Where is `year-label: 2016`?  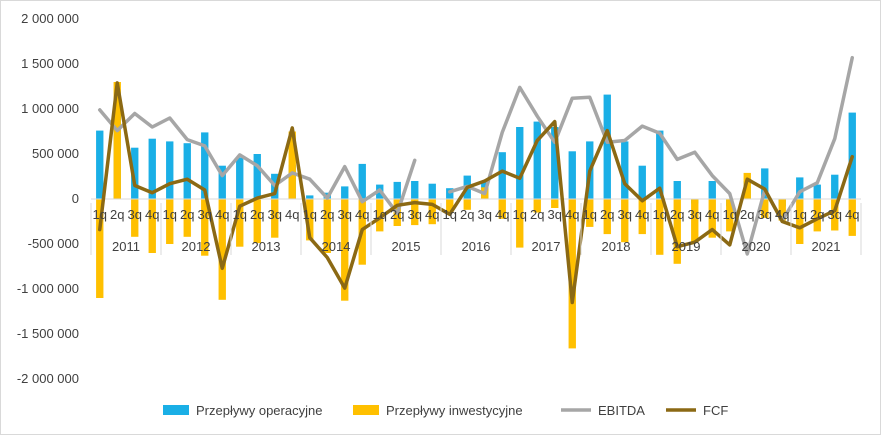 year-label: 2016 is located at coordinates (476, 246).